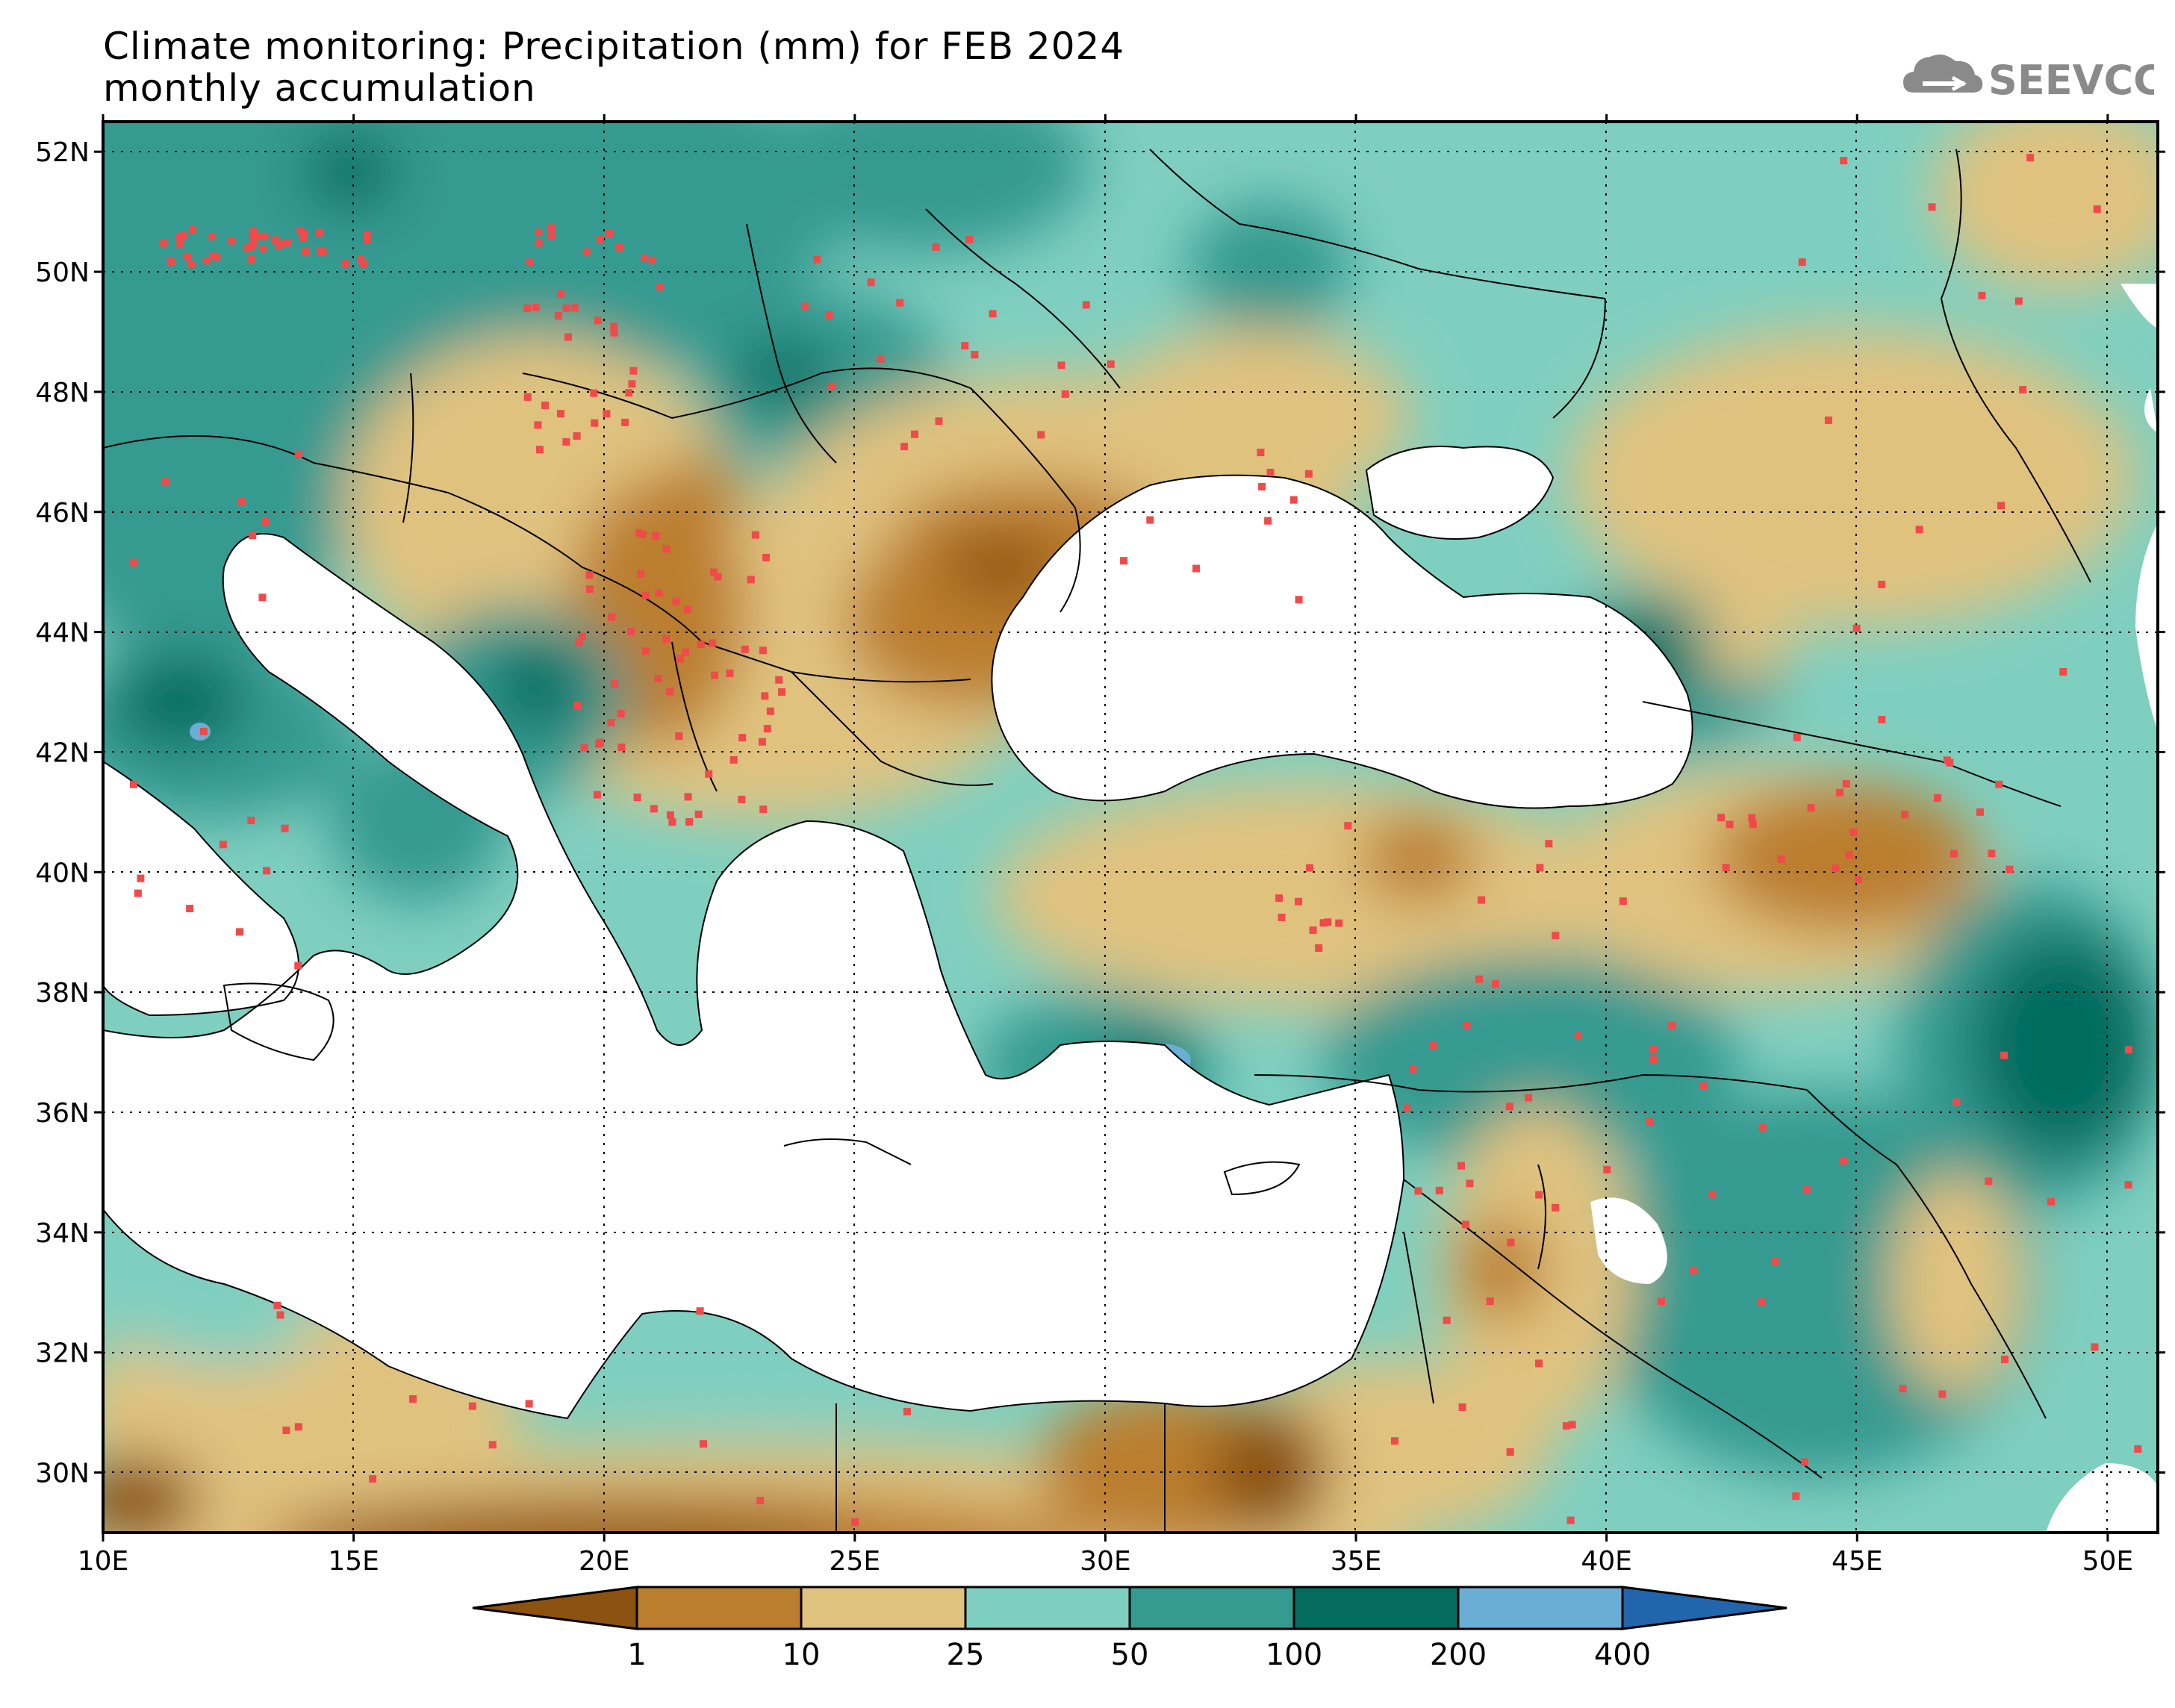 The width and height of the screenshot is (2175, 1708). Describe the element at coordinates (62, 873) in the screenshot. I see `lat-label: 40N` at that location.